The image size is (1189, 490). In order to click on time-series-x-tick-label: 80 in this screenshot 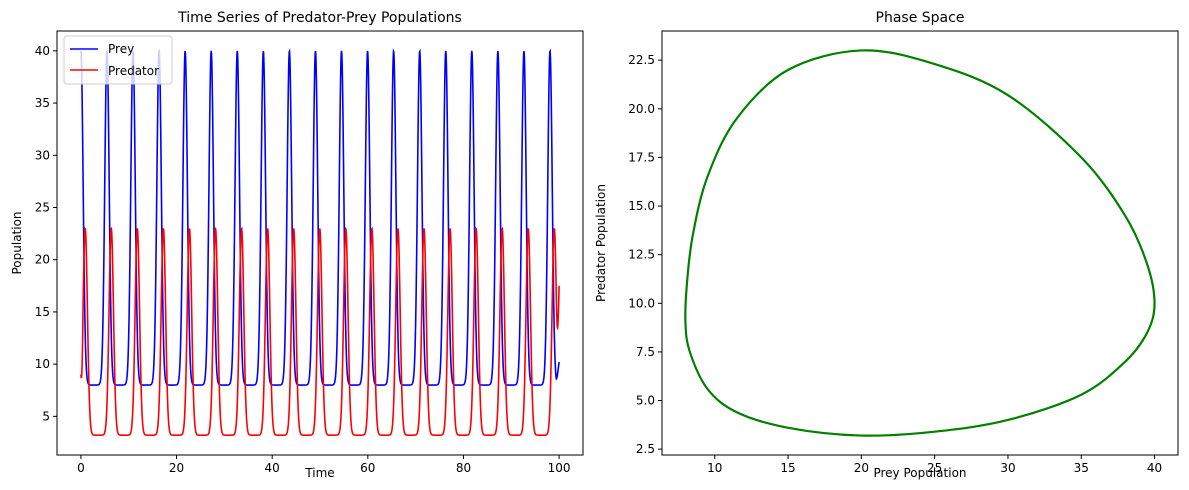, I will do `click(463, 468)`.